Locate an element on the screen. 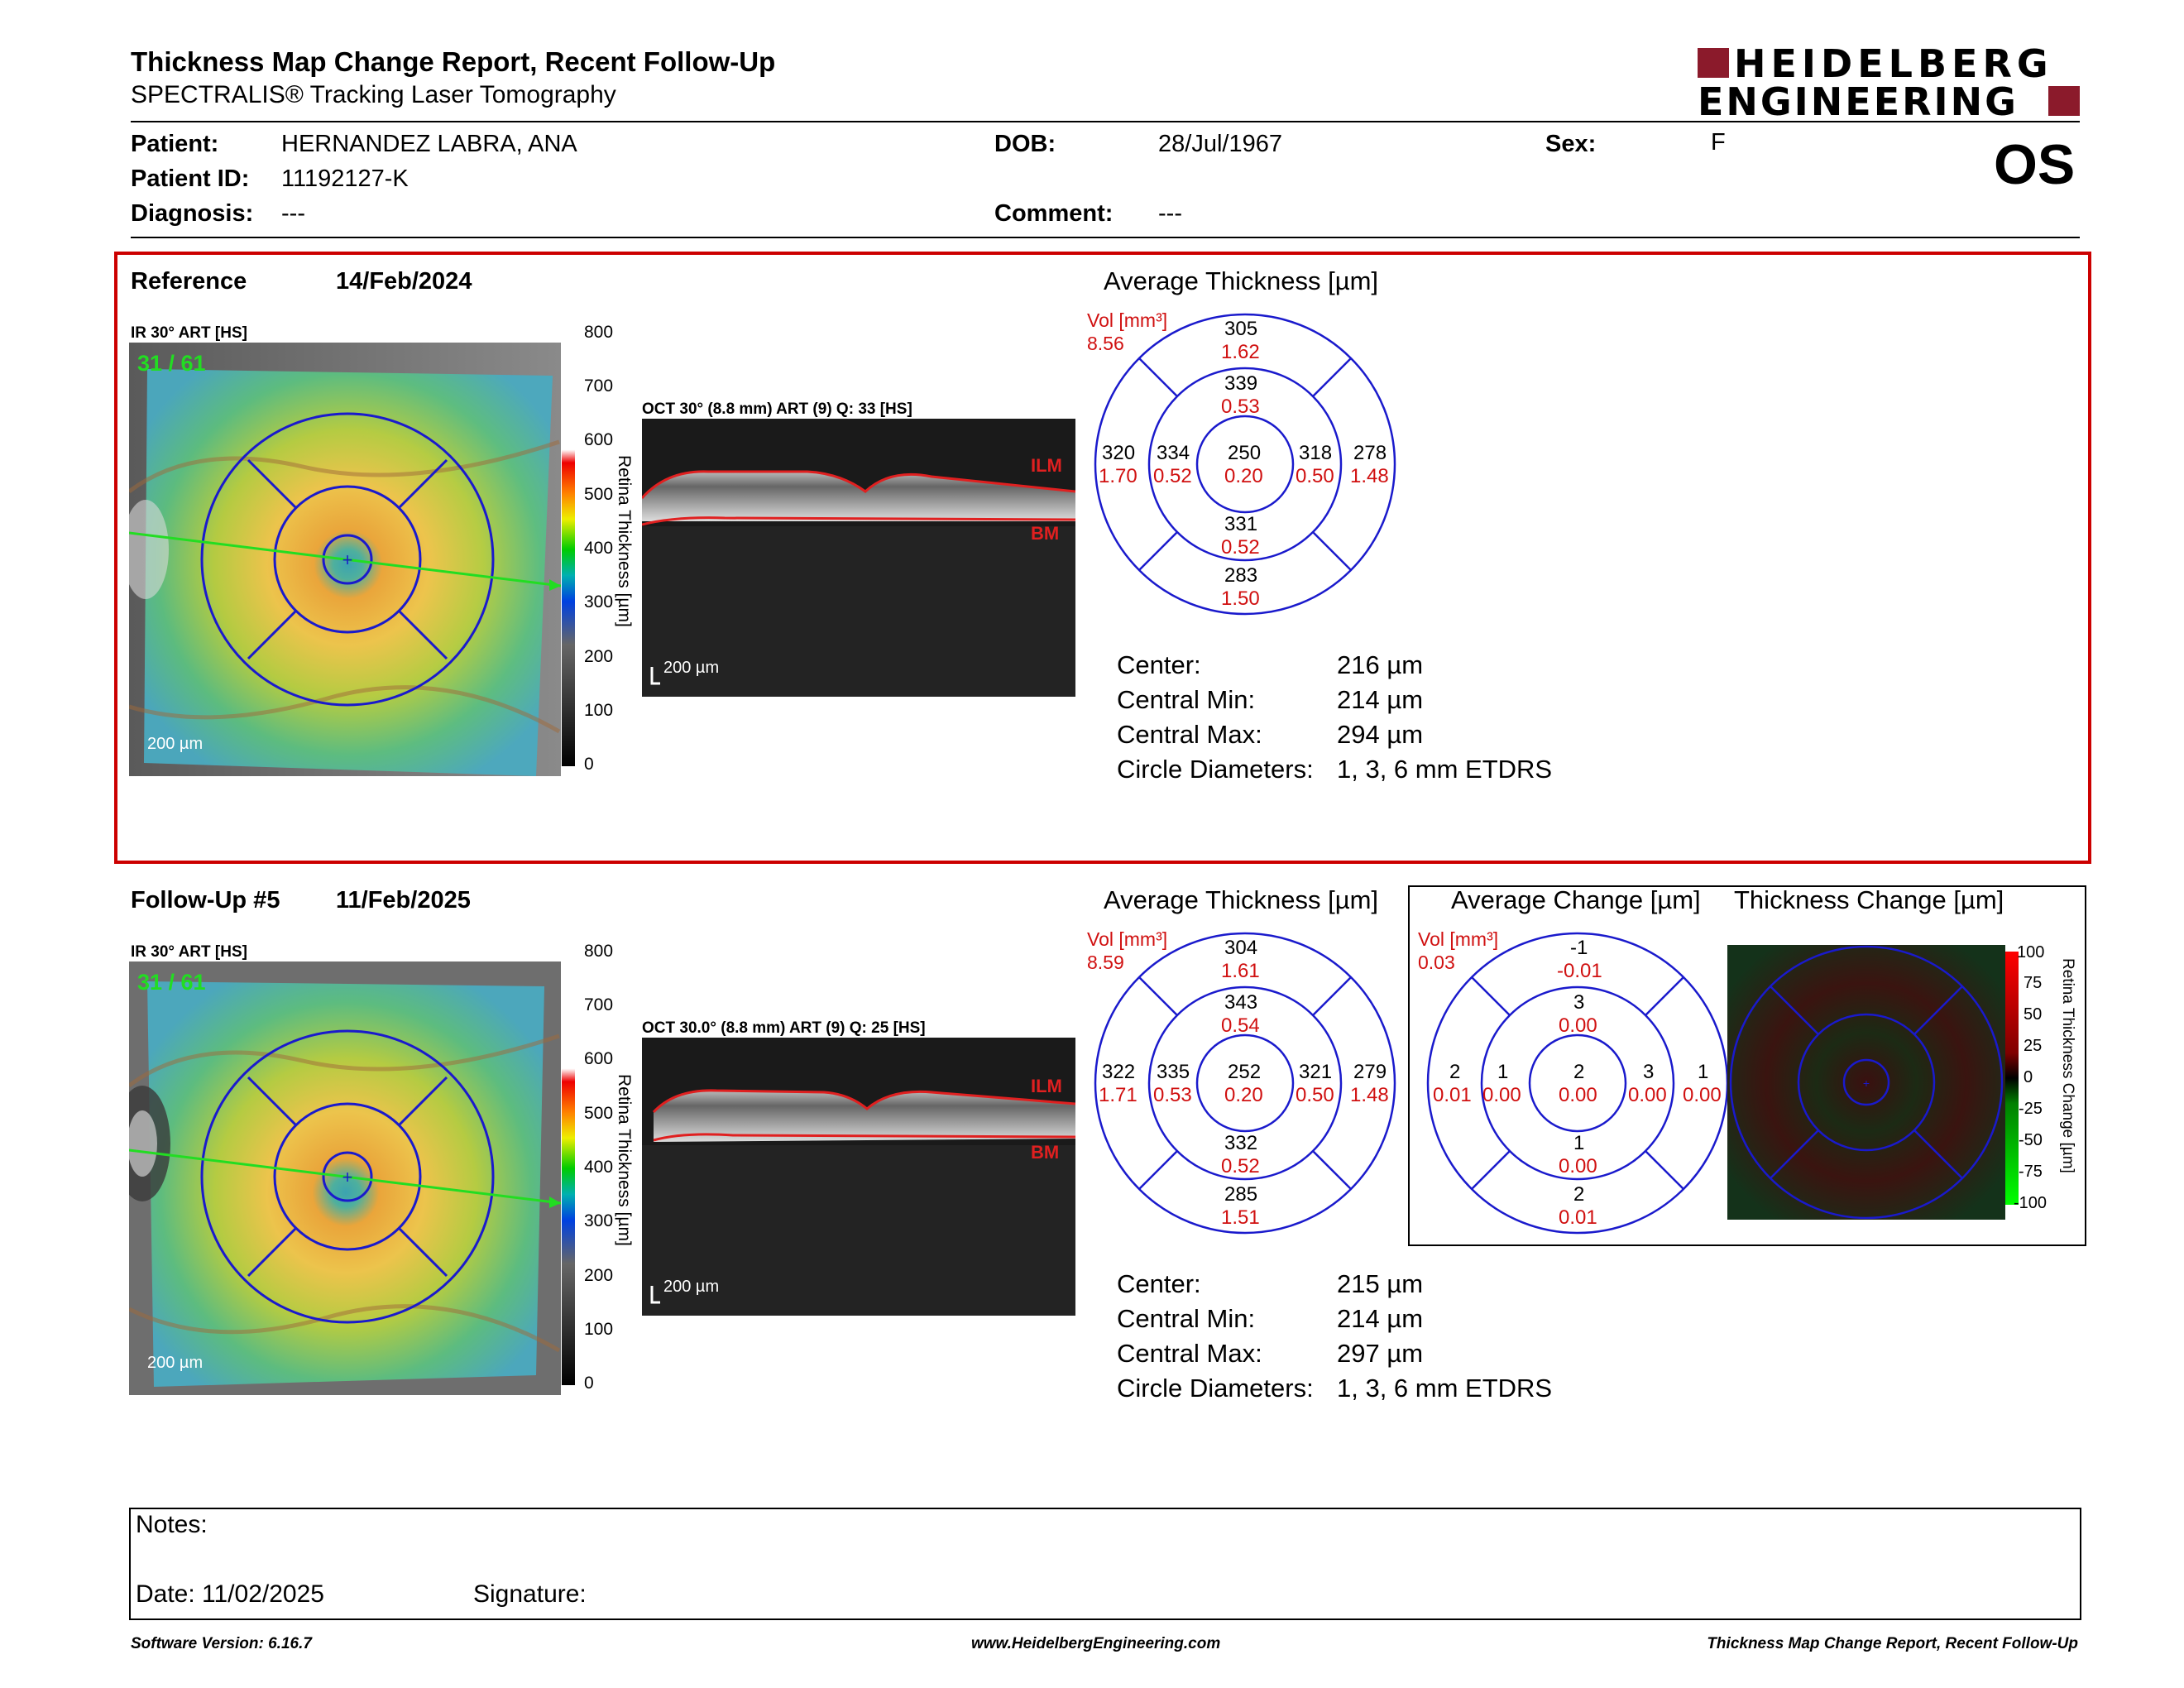 The height and width of the screenshot is (1688, 2184). fu-outer-right: 279 is located at coordinates (1370, 1072).